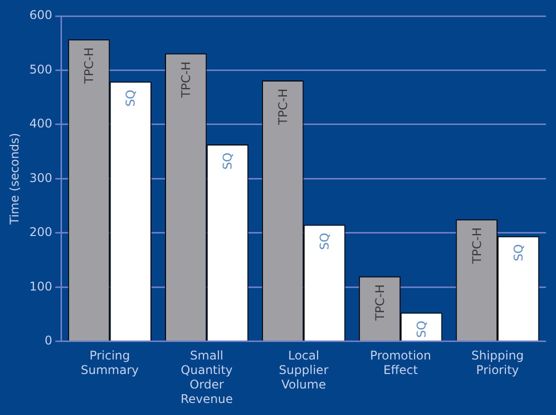 The width and height of the screenshot is (556, 415). What do you see at coordinates (421, 329) in the screenshot?
I see `series-label: SQ` at bounding box center [421, 329].